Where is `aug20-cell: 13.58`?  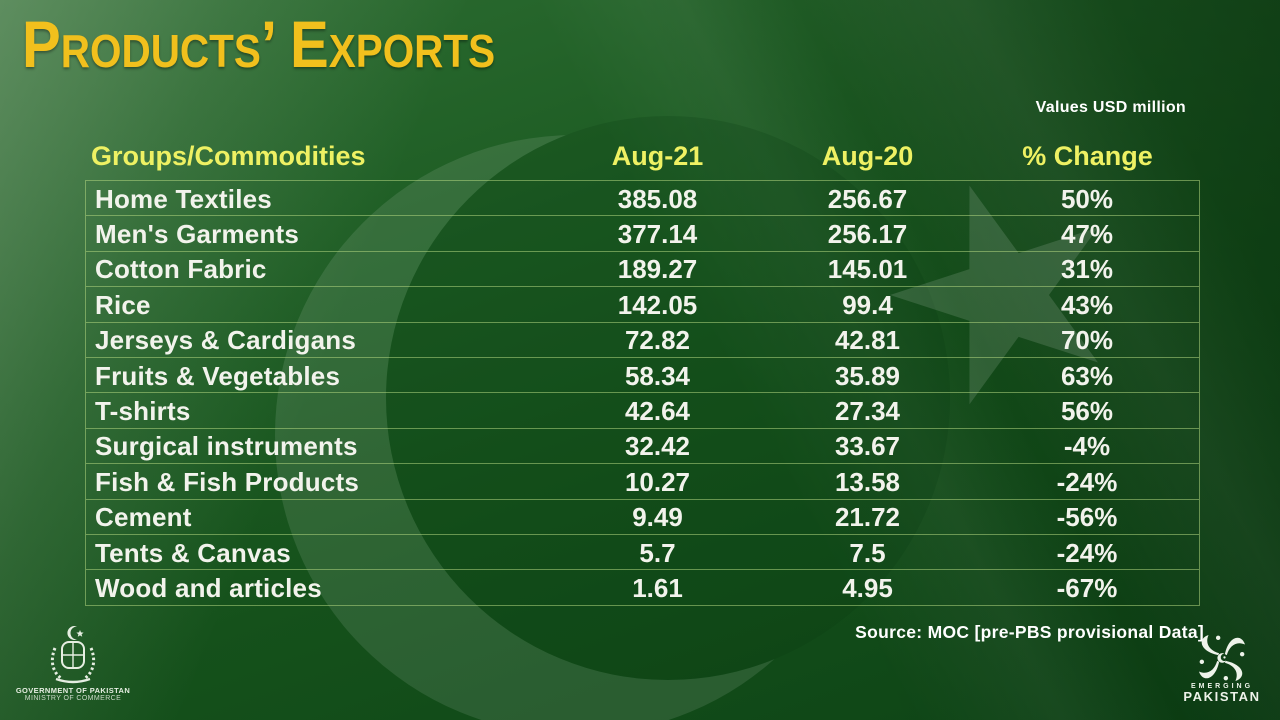
aug20-cell: 13.58 is located at coordinates (867, 481).